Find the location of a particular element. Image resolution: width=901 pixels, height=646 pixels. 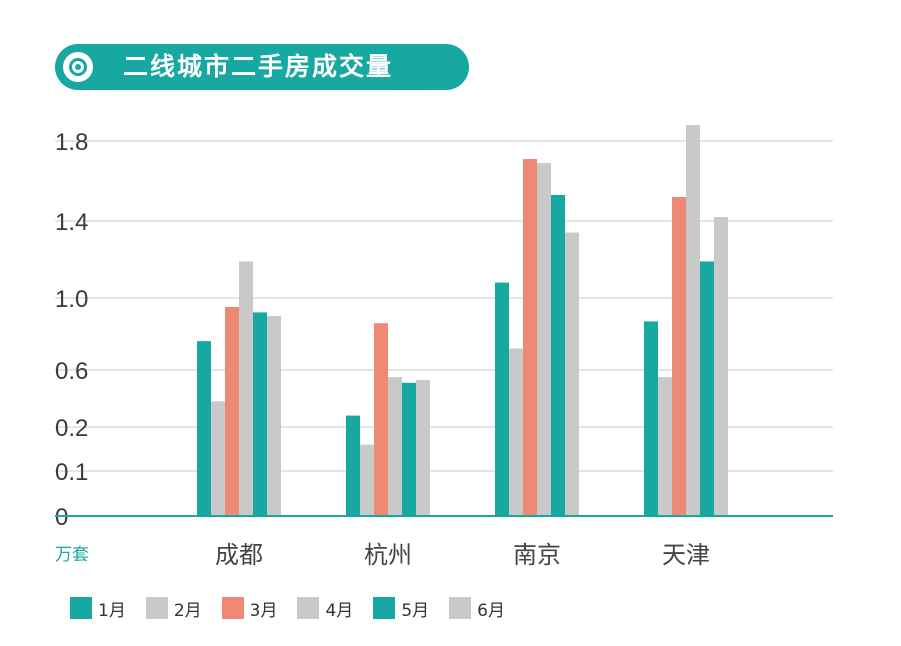

y-tick-label: 0.6 is located at coordinates (71, 371).